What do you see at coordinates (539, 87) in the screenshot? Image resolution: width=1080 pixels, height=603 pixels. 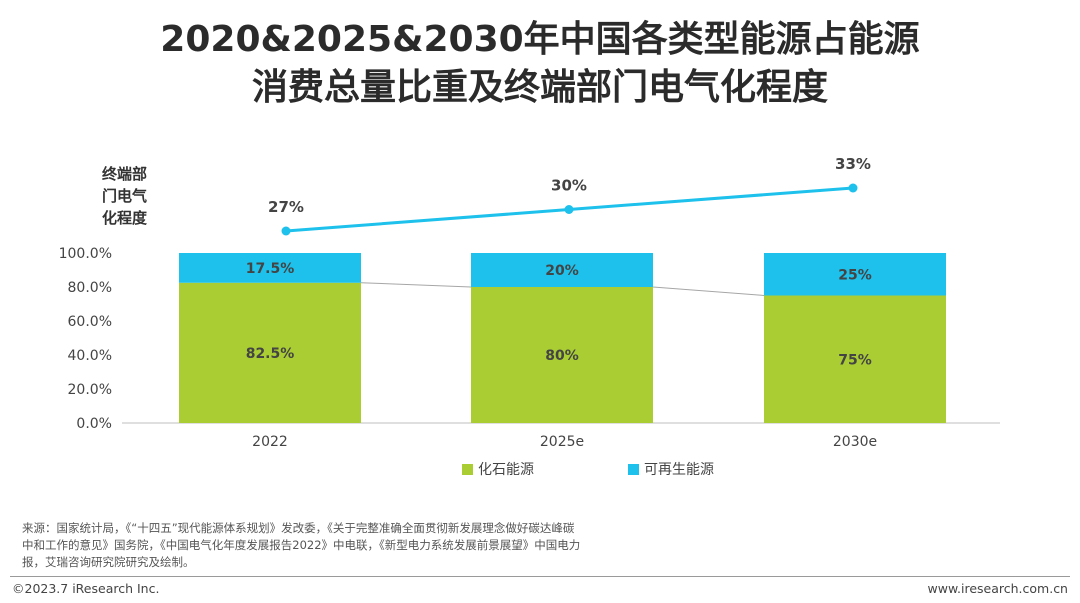 I see `chart-title-line-2: 消费总量比重及终端部门电气化程度` at bounding box center [539, 87].